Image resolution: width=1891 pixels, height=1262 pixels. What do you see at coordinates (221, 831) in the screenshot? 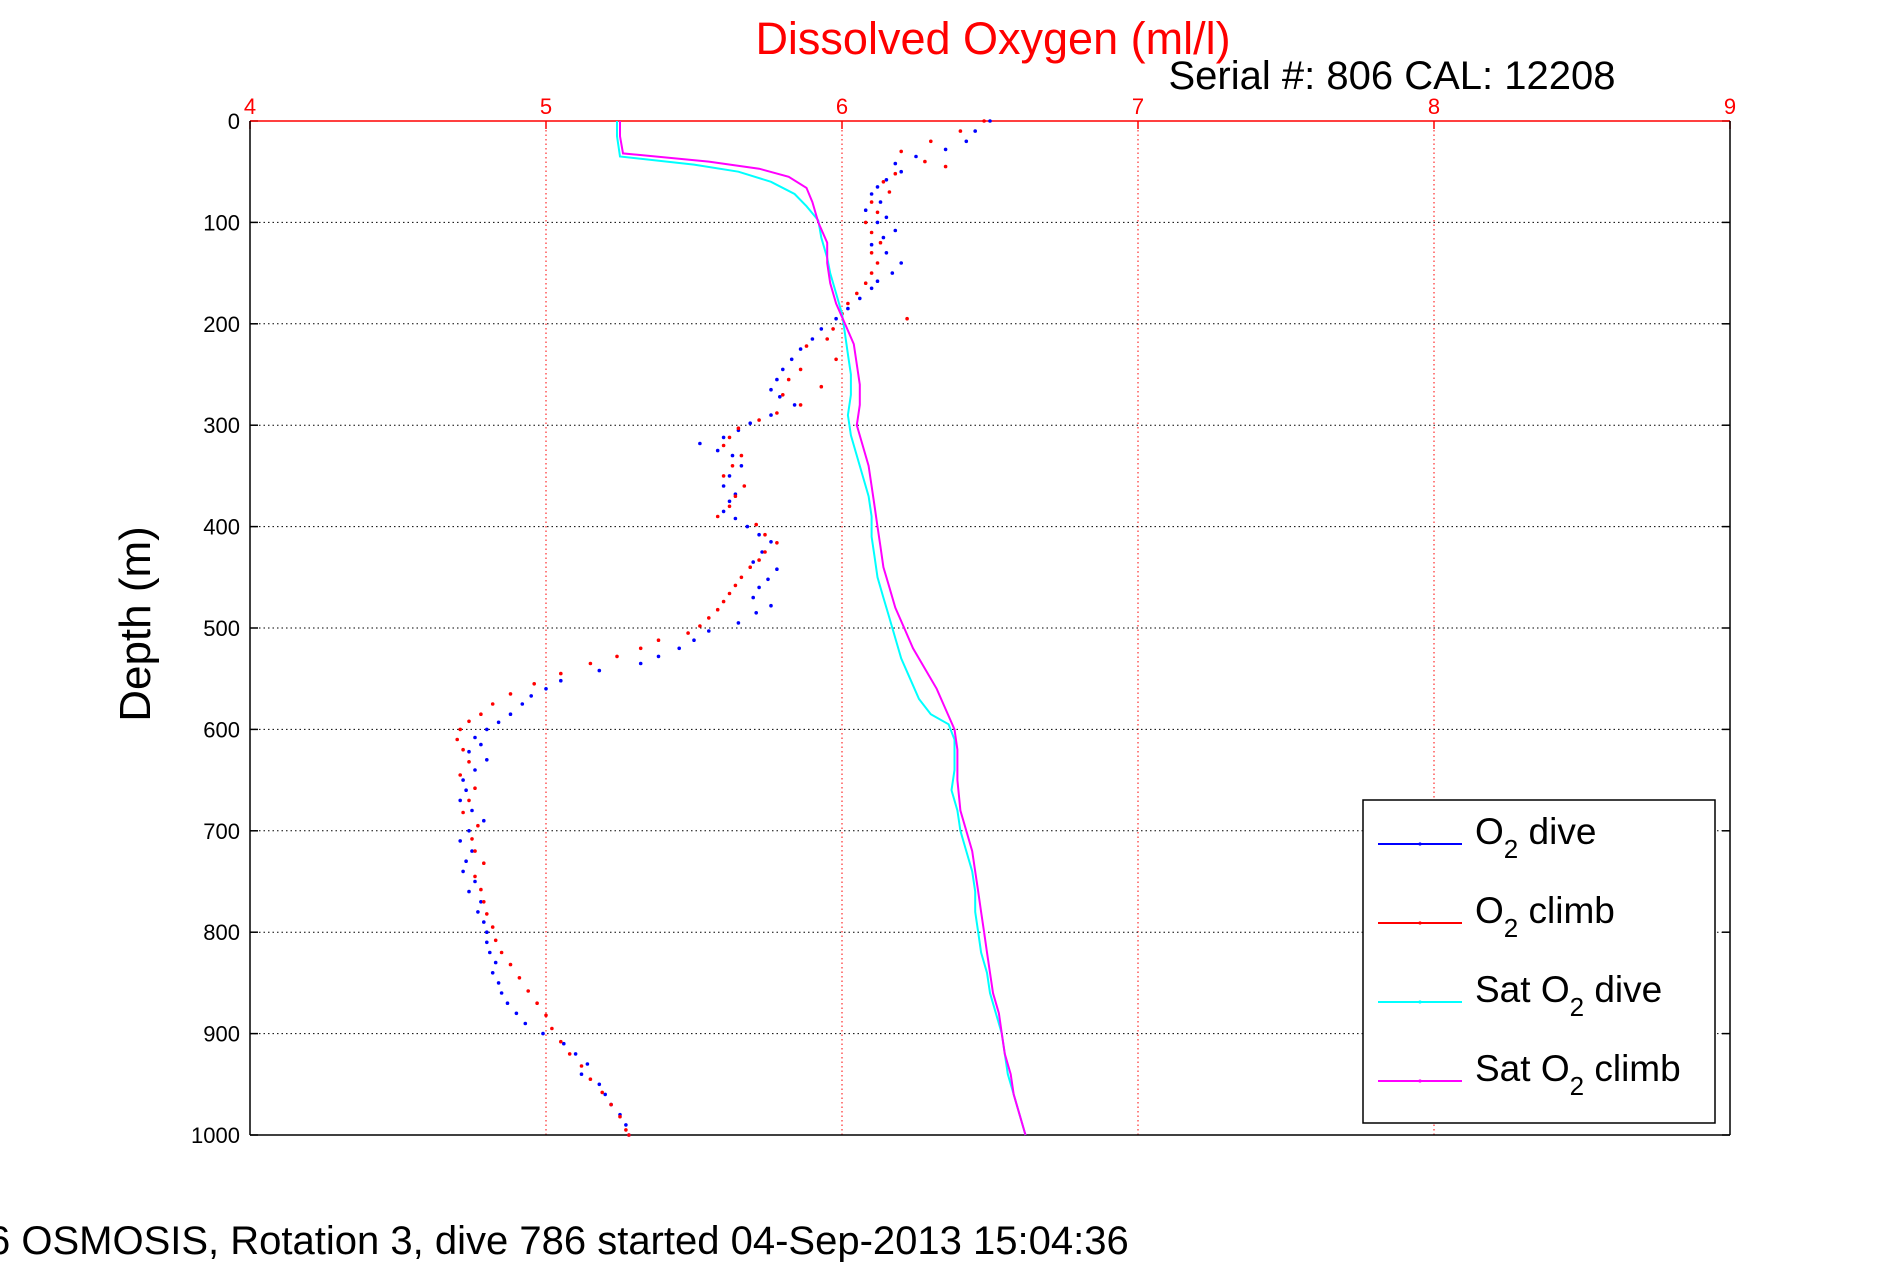
I see `y-tick-label: 700` at bounding box center [221, 831].